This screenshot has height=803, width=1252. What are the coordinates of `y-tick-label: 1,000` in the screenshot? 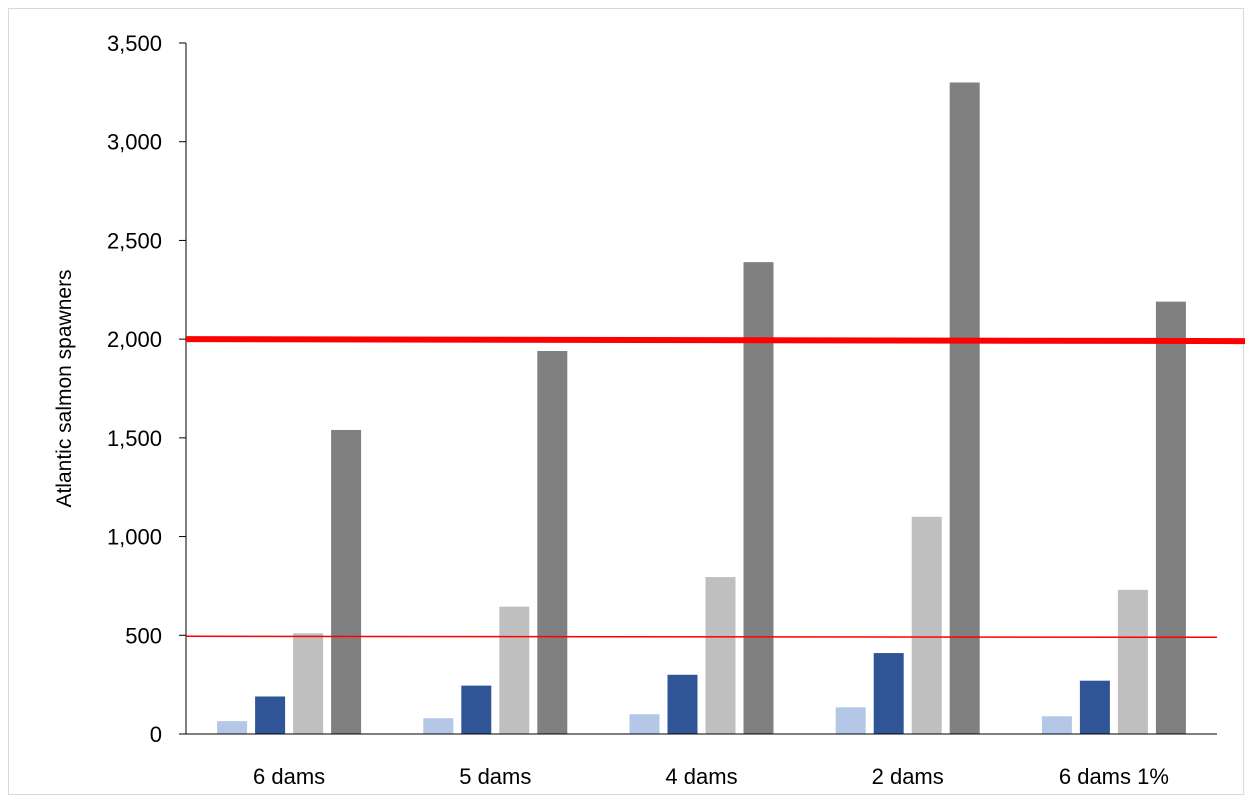 It's located at (134, 537).